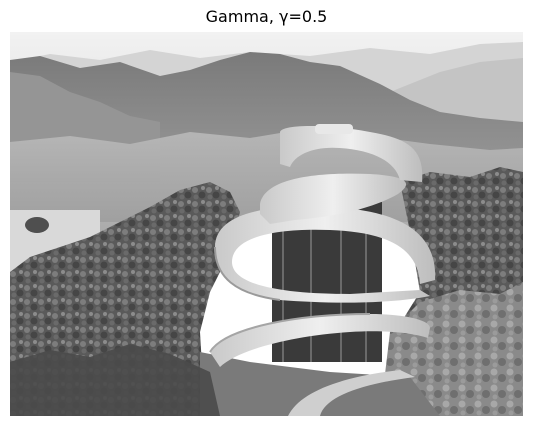  Describe the element at coordinates (266, 16) in the screenshot. I see `figure-title: Gamma, γ=0.5` at that location.